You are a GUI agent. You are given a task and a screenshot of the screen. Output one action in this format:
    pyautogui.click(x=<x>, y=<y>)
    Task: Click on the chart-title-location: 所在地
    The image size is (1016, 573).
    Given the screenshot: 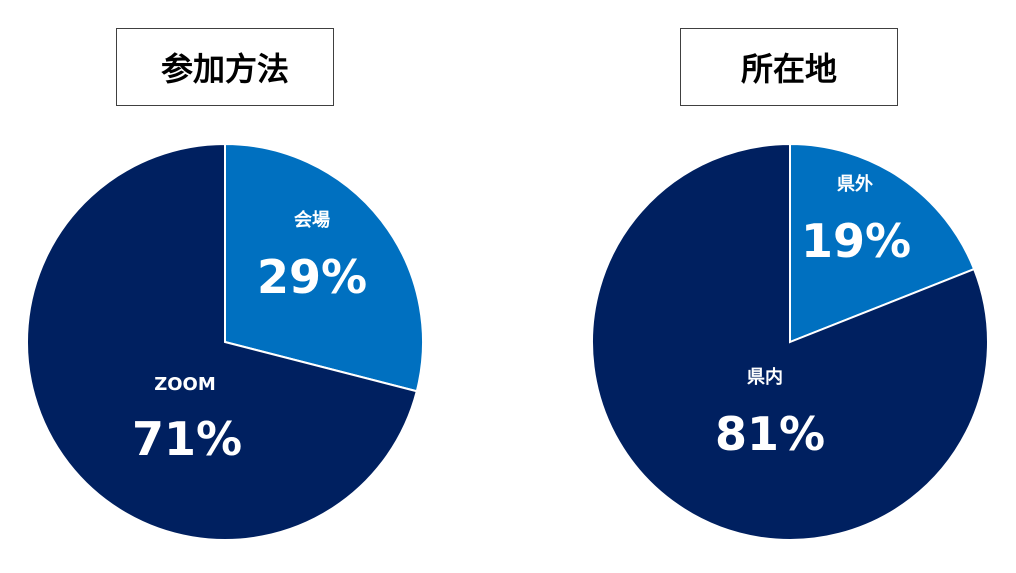 What is the action you would take?
    pyautogui.click(x=789, y=67)
    